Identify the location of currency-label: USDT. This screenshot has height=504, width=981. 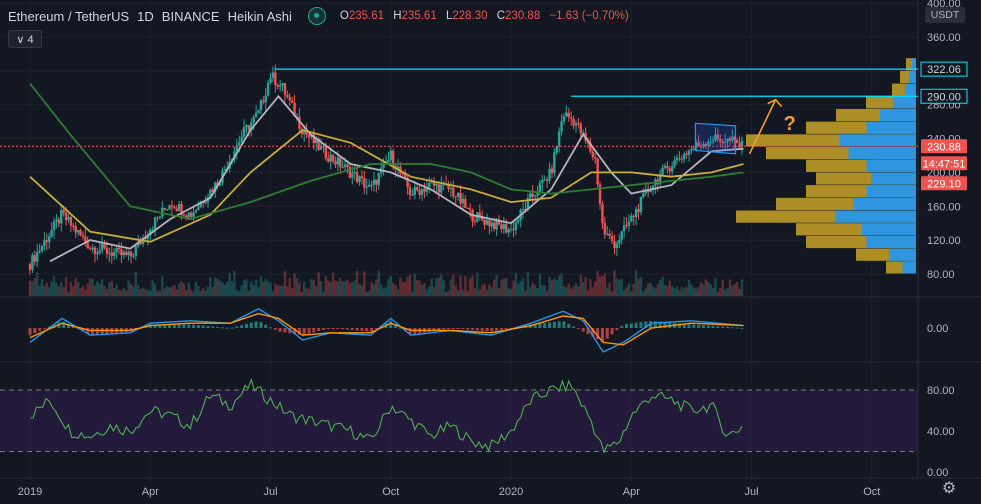
(945, 15).